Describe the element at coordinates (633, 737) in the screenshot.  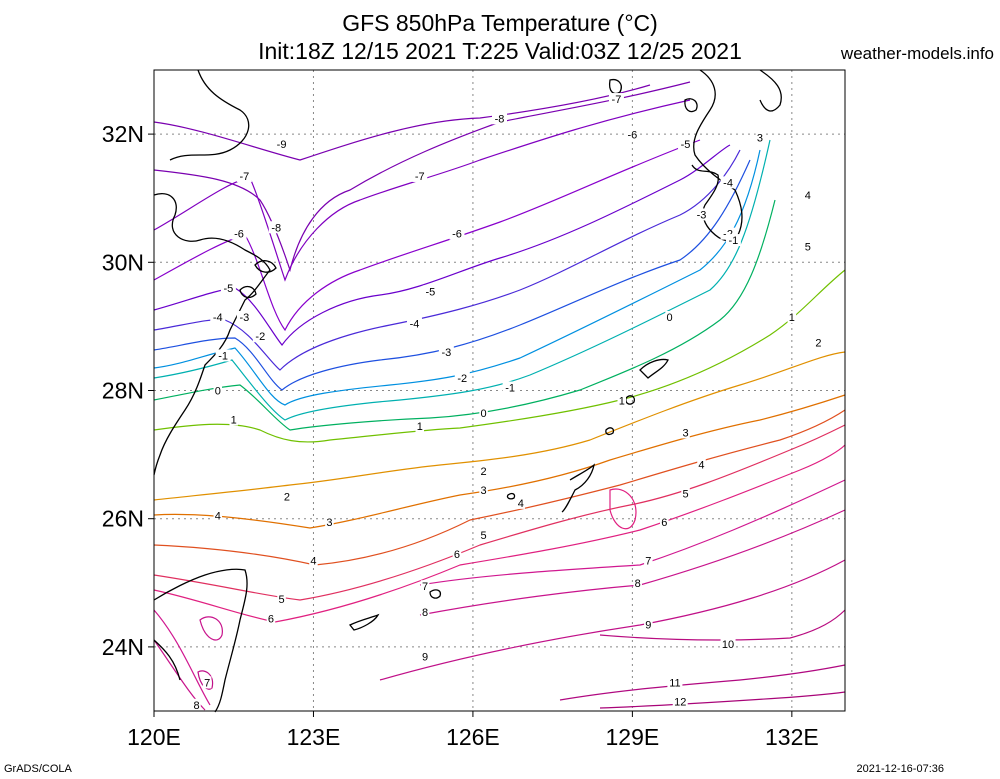
I see `lon-tick-label: 129E` at that location.